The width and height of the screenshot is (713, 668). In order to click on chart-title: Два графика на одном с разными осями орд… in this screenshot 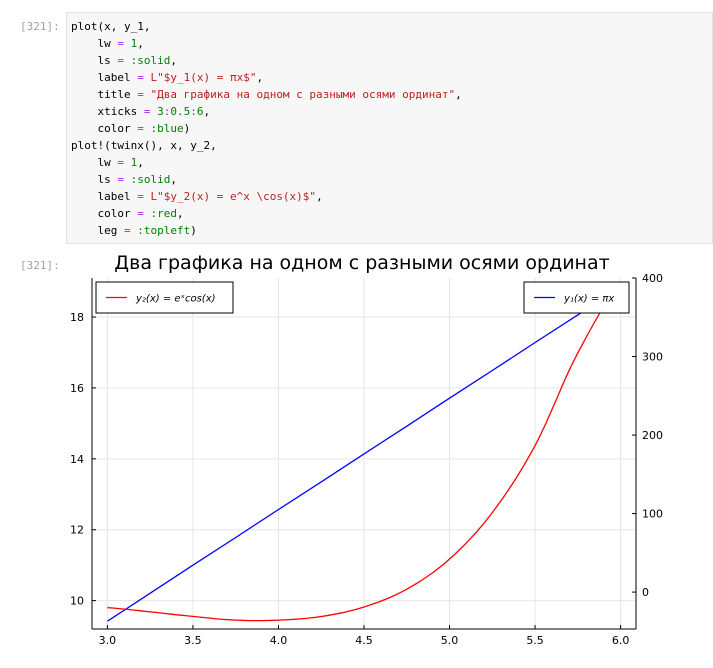, I will do `click(361, 263)`.